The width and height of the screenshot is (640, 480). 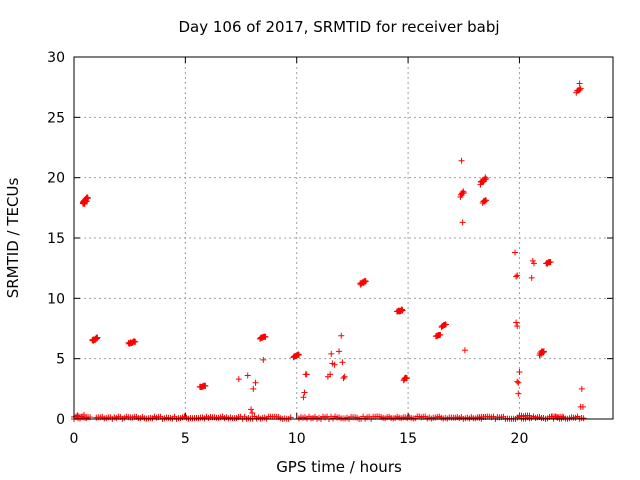 What do you see at coordinates (56, 239) in the screenshot?
I see `y-tick-label: 15` at bounding box center [56, 239].